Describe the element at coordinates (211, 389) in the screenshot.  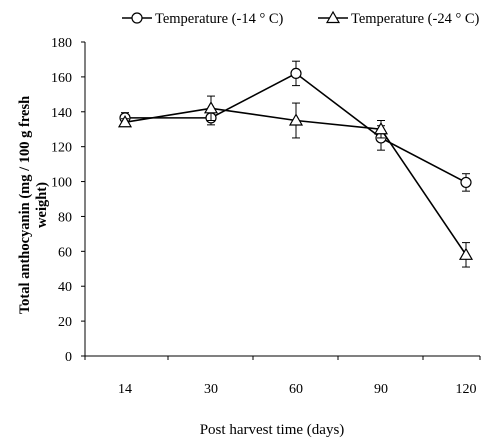
I see `x-tick-label: 30` at that location.